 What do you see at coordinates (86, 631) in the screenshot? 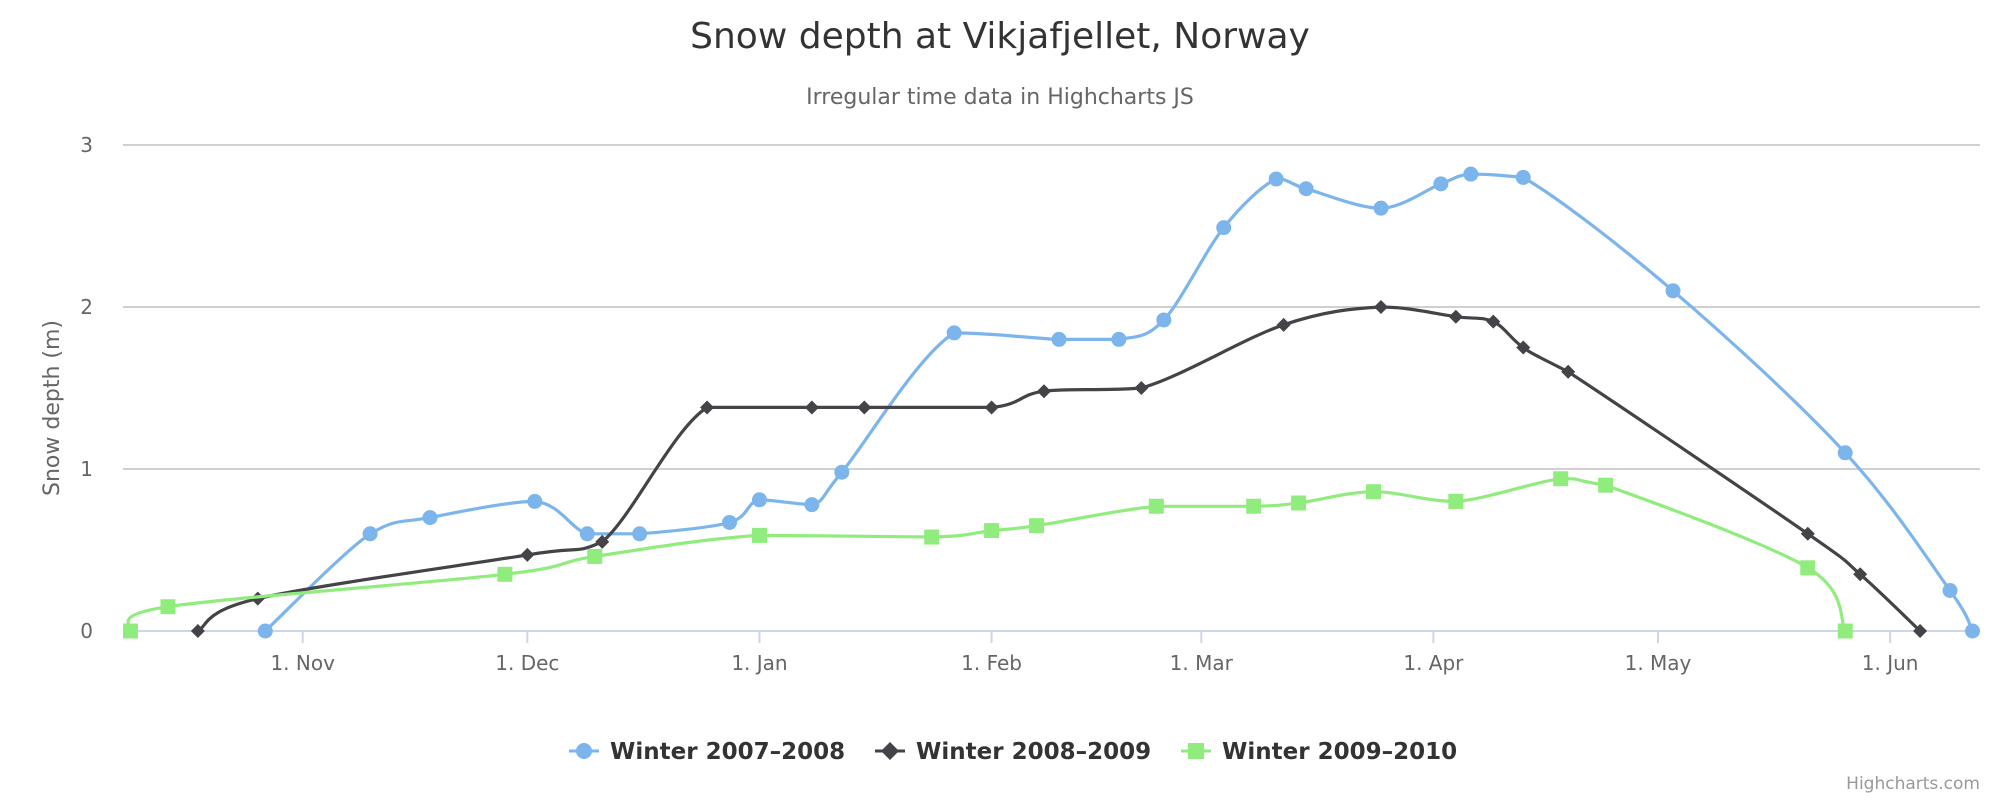
I see `y-tick-label: 0` at bounding box center [86, 631].